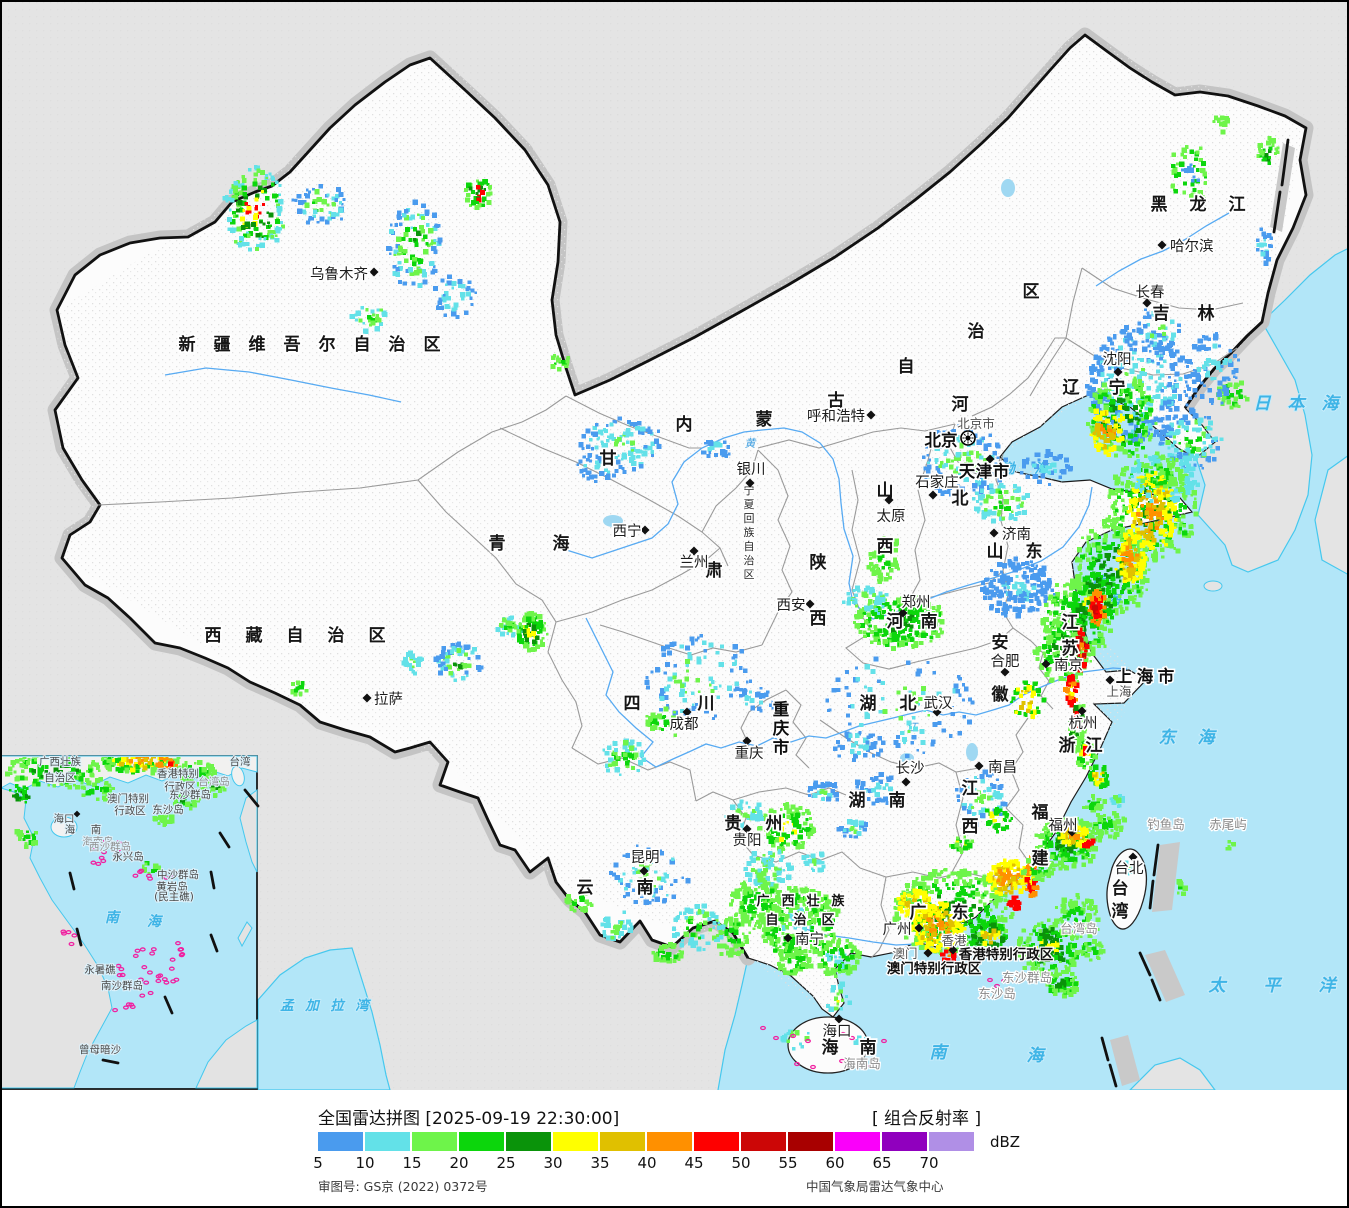  I want to click on province-label: 辽, so click(1072, 388).